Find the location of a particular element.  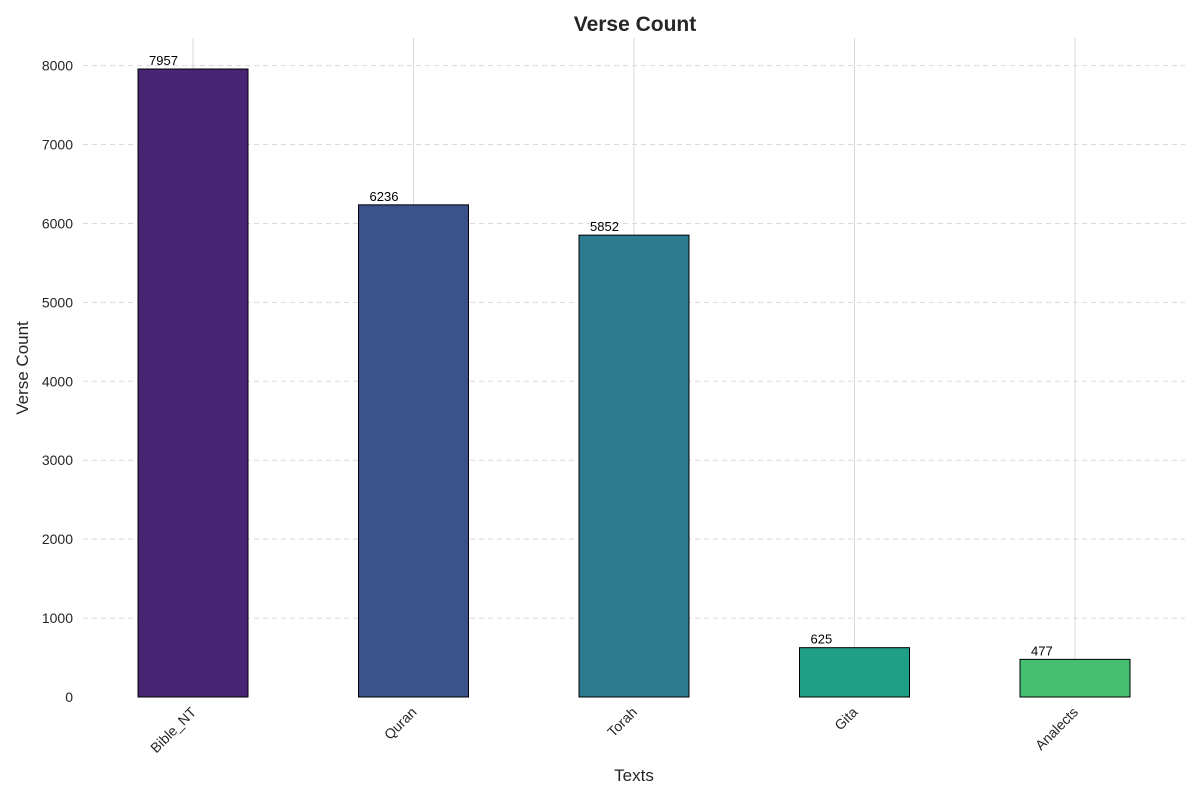

x-axis-ticks: Bible_NT Quran Torah Gita Analects is located at coordinates (614, 730).